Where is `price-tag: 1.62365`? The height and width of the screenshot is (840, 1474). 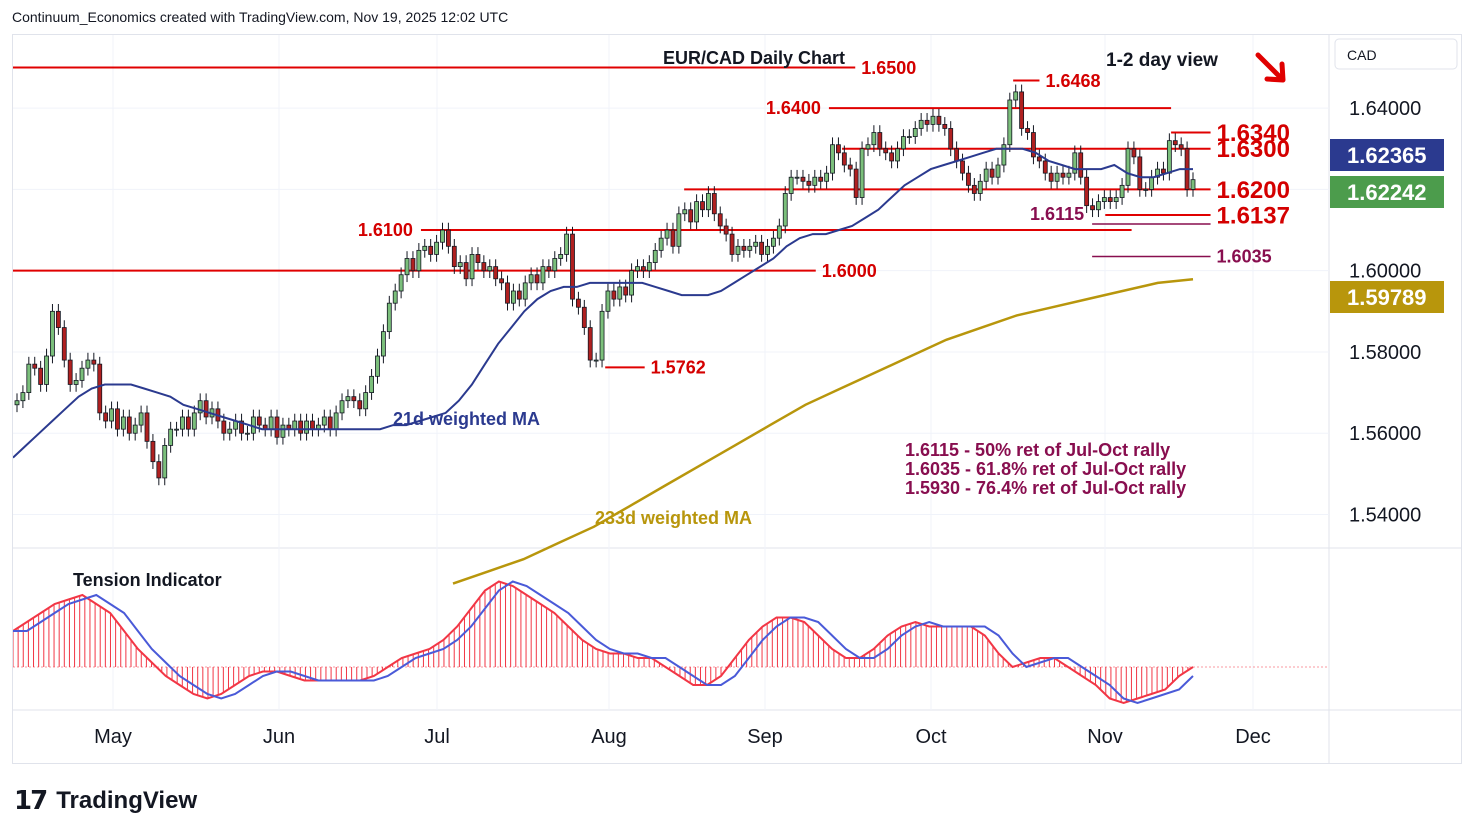 price-tag: 1.62365 is located at coordinates (1387, 155).